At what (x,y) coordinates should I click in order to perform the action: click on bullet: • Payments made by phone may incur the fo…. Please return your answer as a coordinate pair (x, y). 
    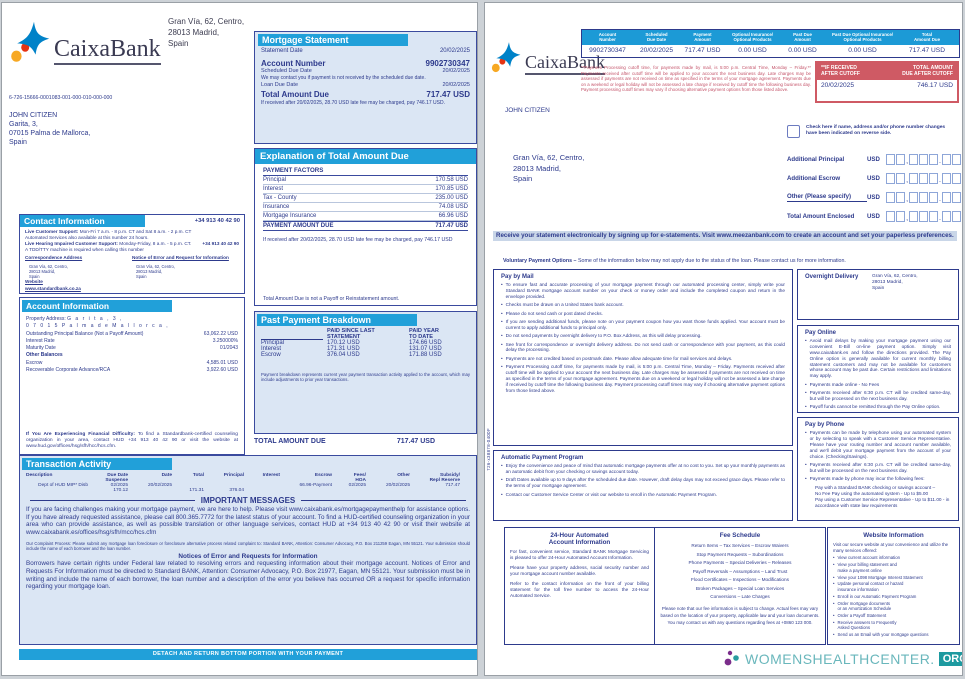
    Looking at the image, I should click on (865, 479).